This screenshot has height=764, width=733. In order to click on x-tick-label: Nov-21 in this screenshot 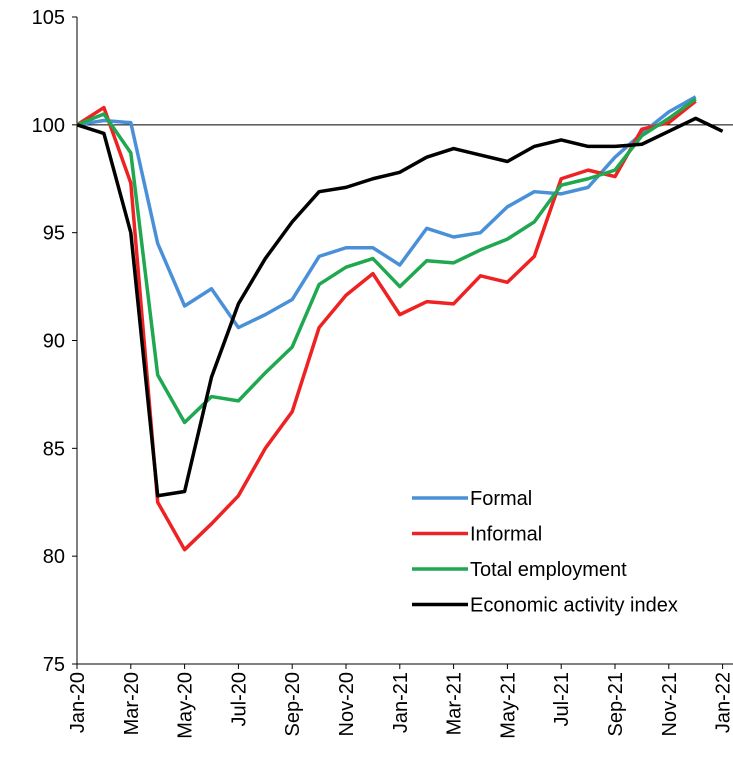, I will do `click(670, 704)`.